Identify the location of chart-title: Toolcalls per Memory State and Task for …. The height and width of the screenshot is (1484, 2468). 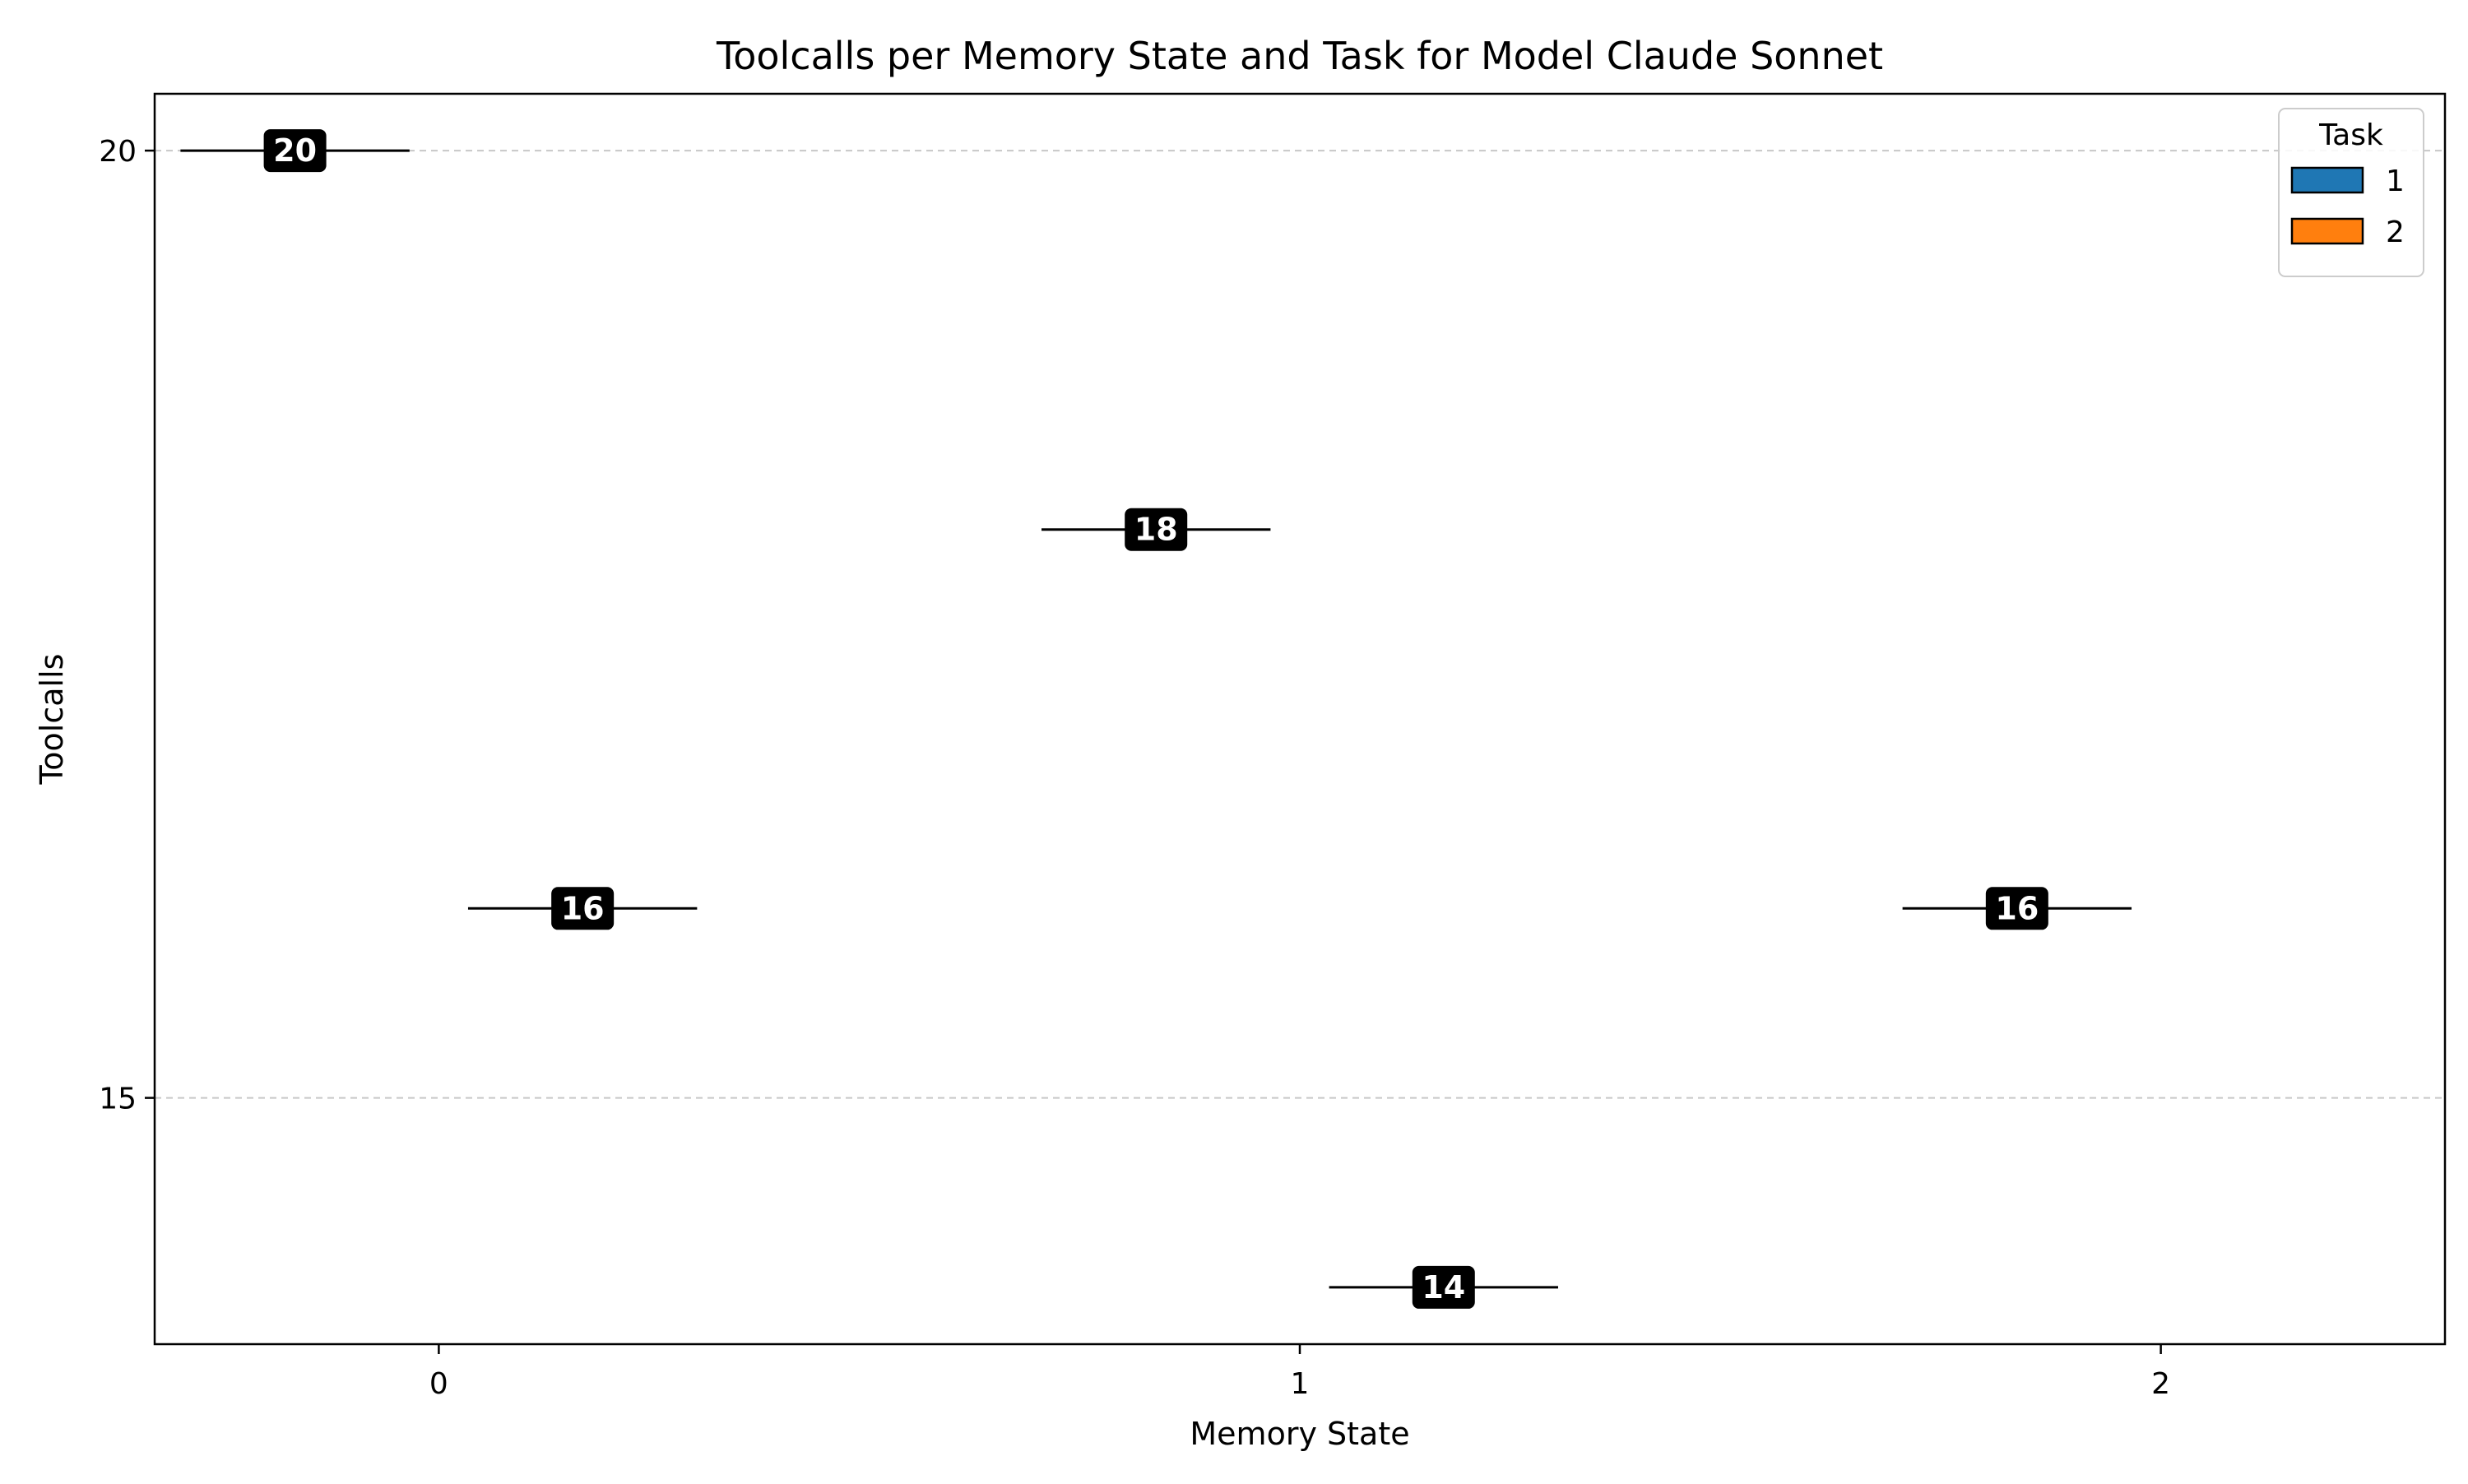
(1299, 56).